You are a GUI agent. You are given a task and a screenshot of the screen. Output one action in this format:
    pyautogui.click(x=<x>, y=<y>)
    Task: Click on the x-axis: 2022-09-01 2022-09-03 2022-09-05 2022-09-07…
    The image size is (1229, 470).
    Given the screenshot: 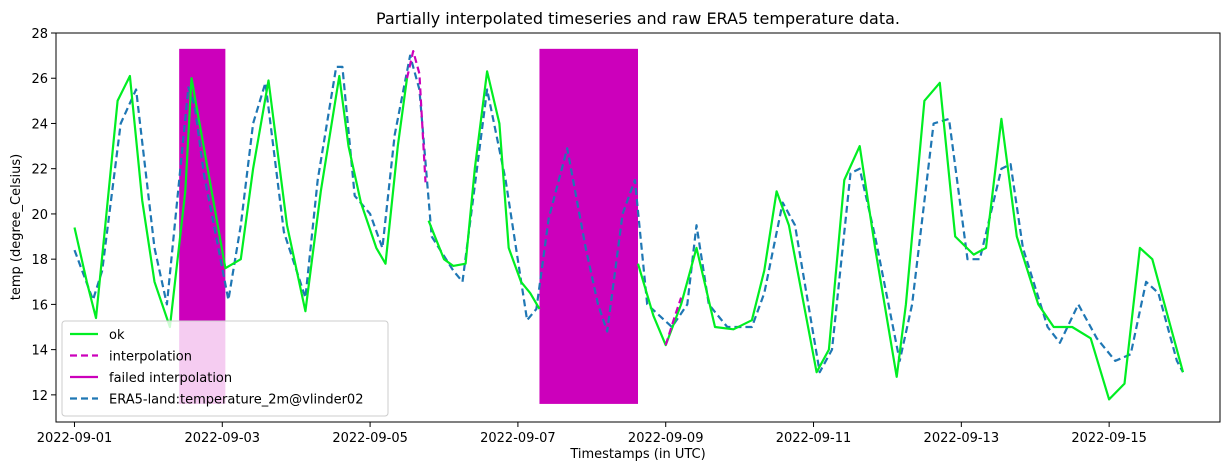 What is the action you would take?
    pyautogui.click(x=592, y=434)
    